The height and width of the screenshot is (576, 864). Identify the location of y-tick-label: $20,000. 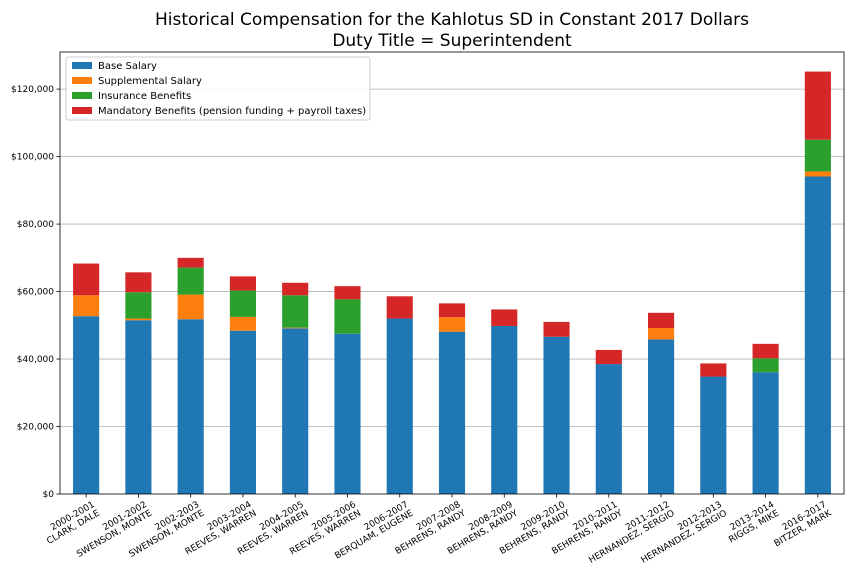
(35, 428).